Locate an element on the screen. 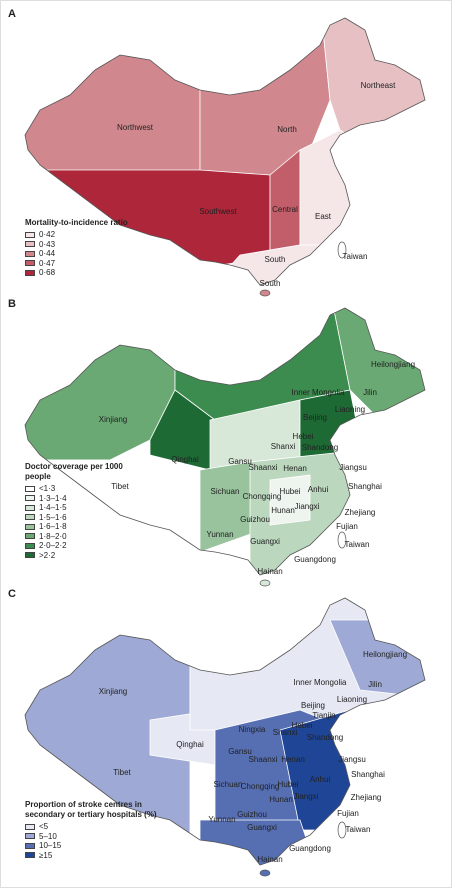 The width and height of the screenshot is (452, 888). legend-entry: 1·6–1·8 is located at coordinates (80, 527).